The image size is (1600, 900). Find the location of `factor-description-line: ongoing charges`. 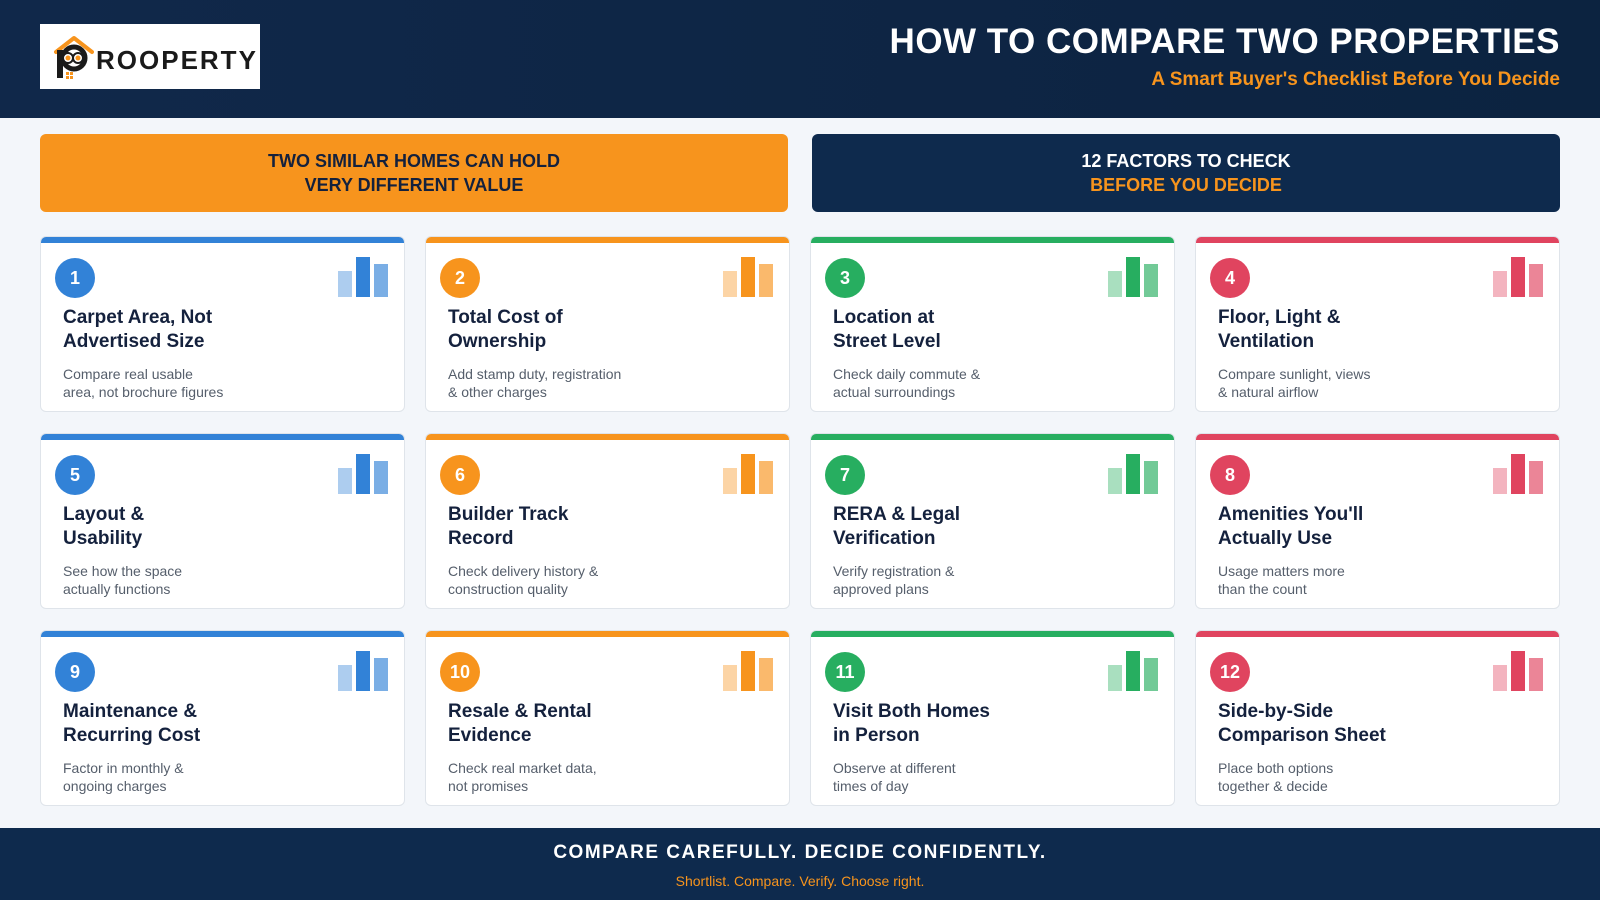

factor-description-line: ongoing charges is located at coordinates (115, 786).